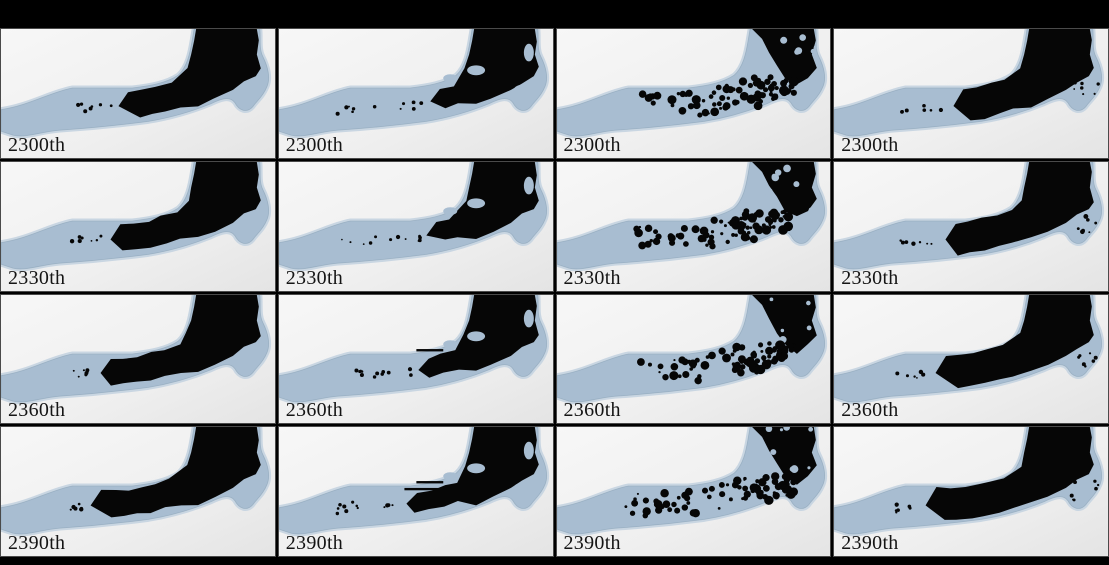 The height and width of the screenshot is (565, 1109). Describe the element at coordinates (554, 561) in the screenshot. I see `bottom-black-bar` at that location.